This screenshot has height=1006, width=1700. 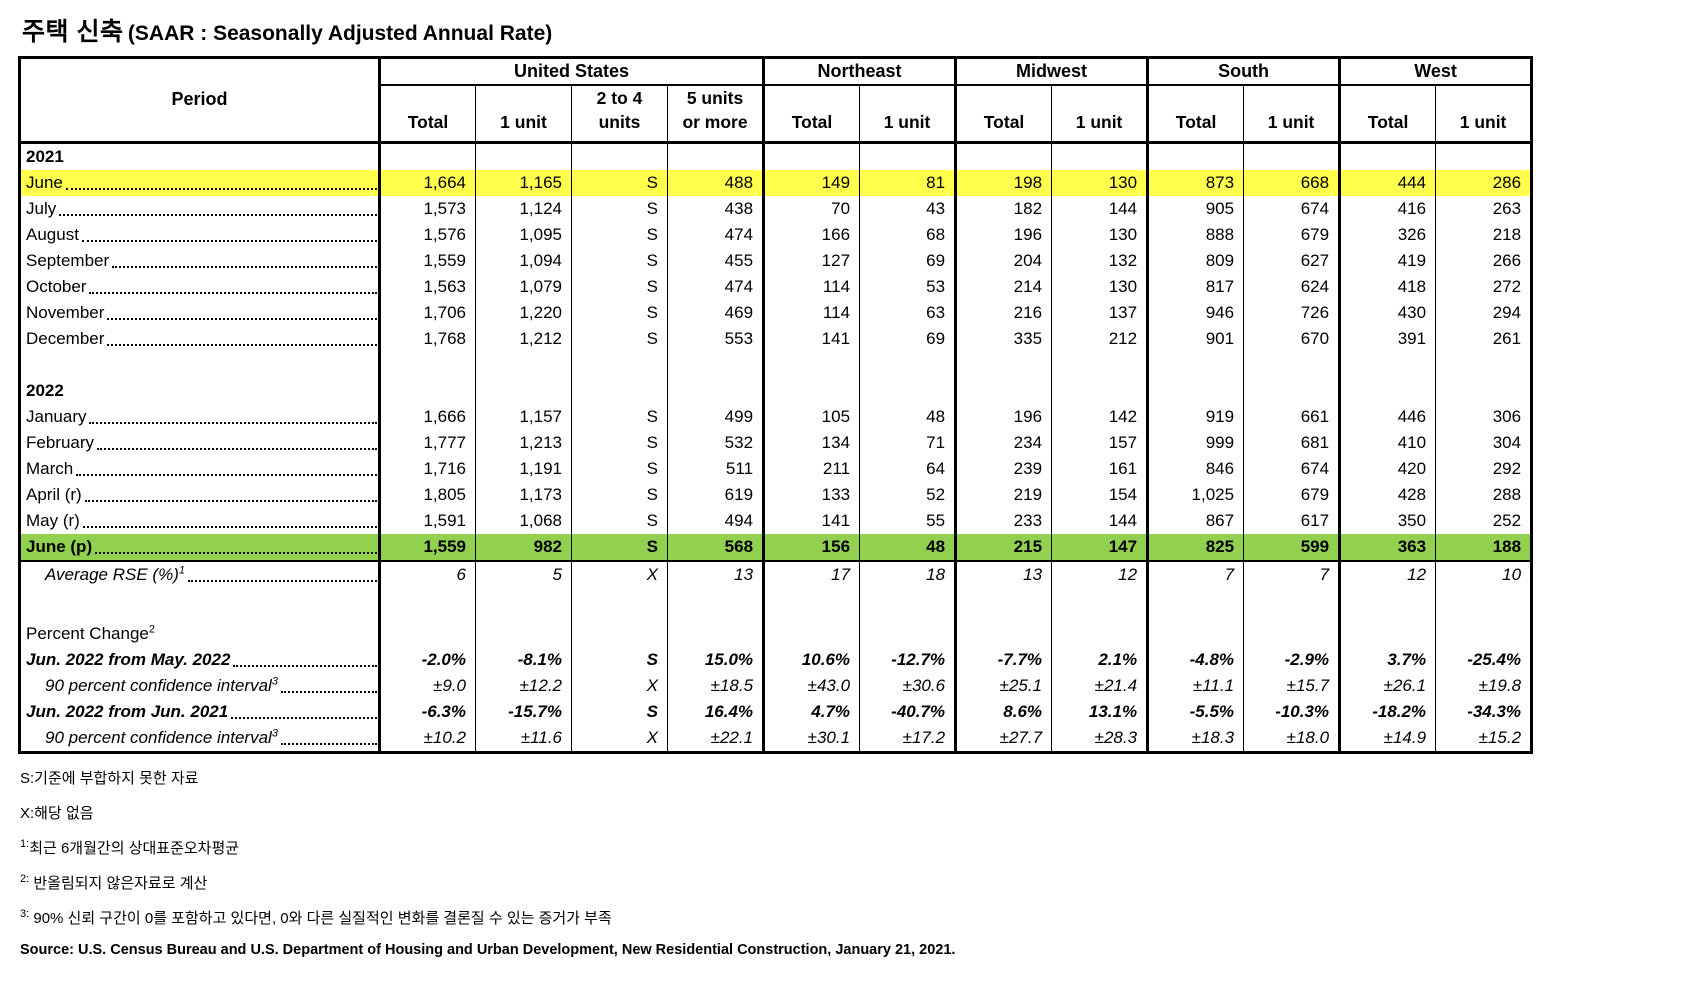 What do you see at coordinates (523, 416) in the screenshot?
I see `value-cell: 1,157` at bounding box center [523, 416].